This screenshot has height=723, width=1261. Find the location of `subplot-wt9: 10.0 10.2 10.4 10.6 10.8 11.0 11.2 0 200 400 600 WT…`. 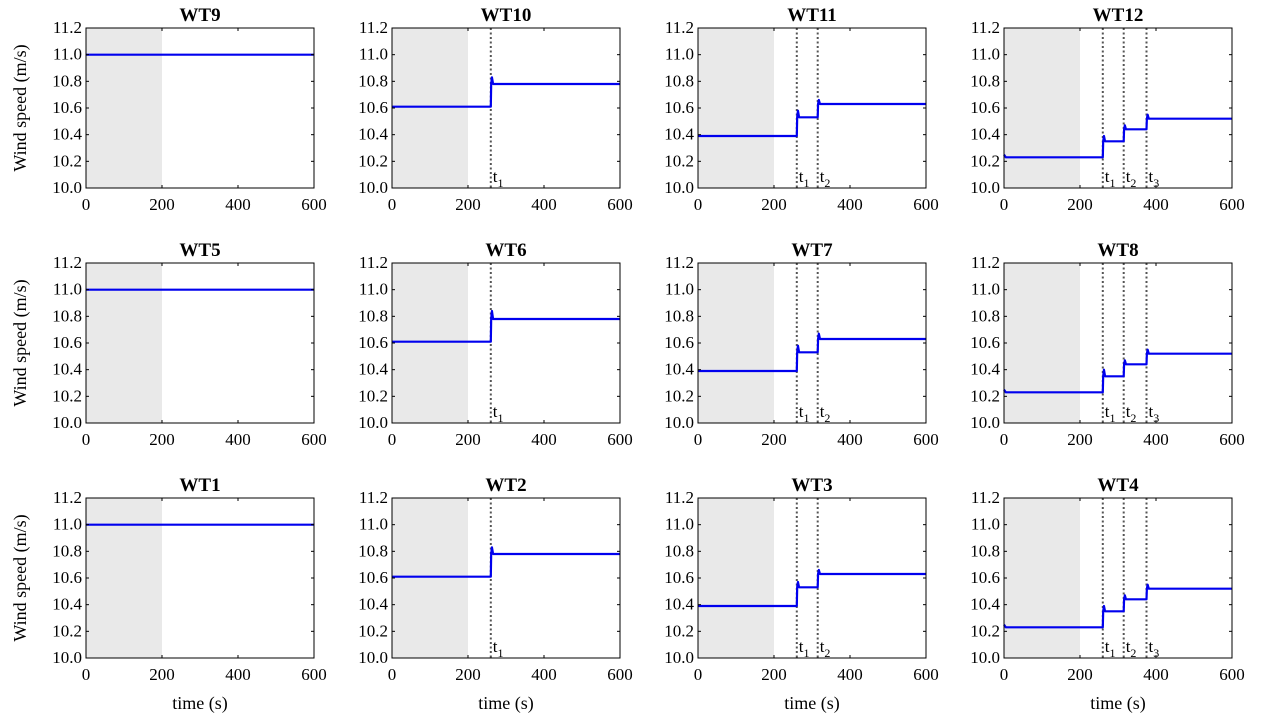

subplot-wt9: 10.0 10.2 10.4 10.6 10.8 11.0 11.2 0 200 400 600 WT… is located at coordinates (168, 109).